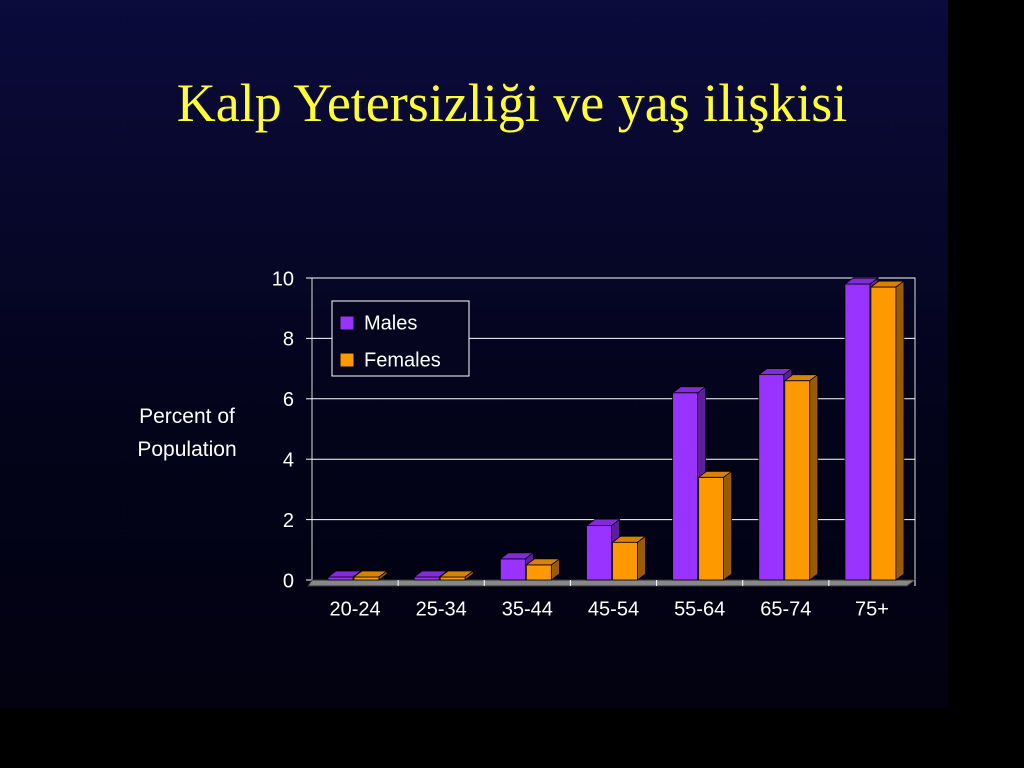  I want to click on y-tick-label: 8, so click(288, 340).